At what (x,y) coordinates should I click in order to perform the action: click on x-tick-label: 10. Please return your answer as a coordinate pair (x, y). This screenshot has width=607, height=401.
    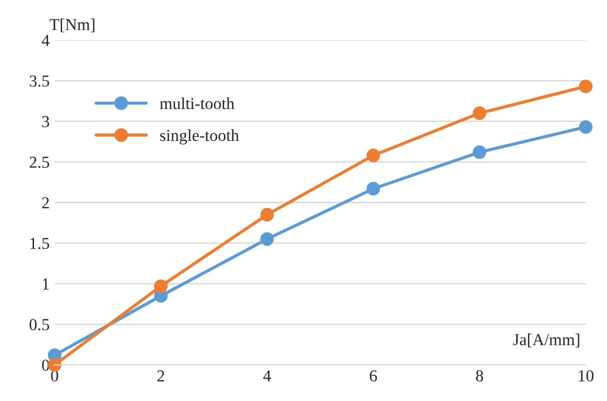
    Looking at the image, I should click on (586, 376).